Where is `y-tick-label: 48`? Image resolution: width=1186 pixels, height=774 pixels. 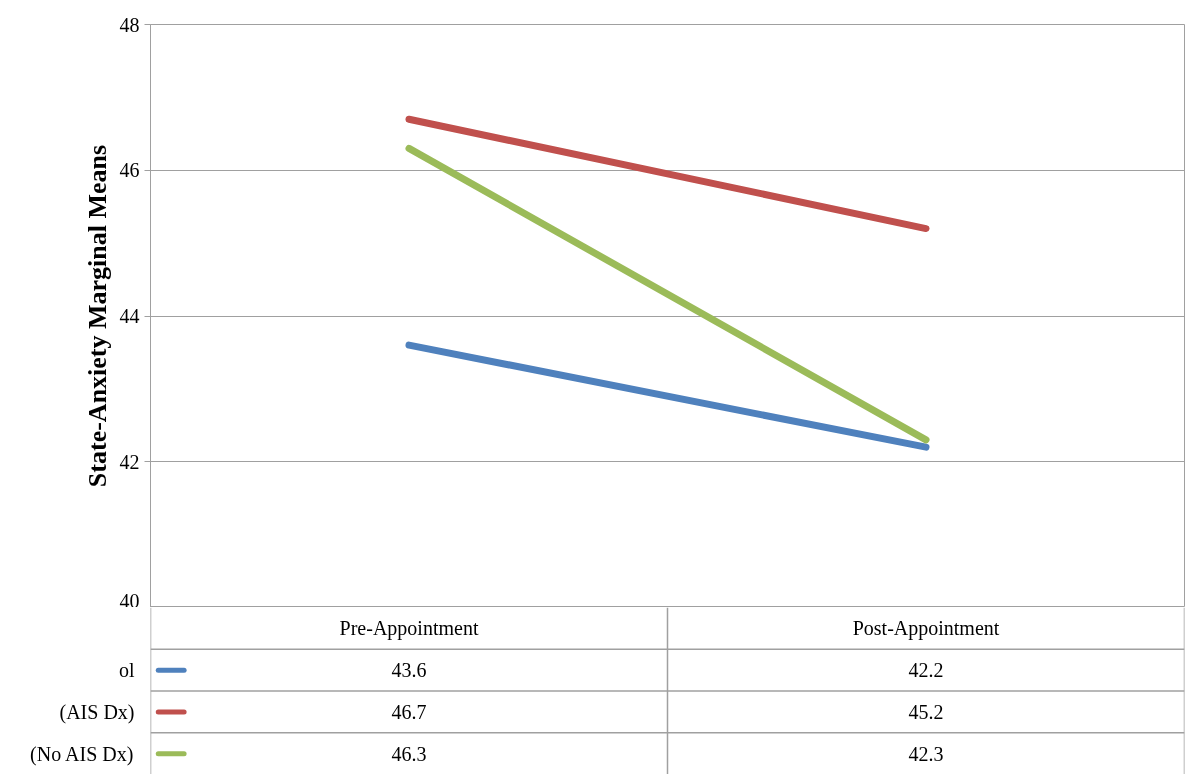
y-tick-label: 48 is located at coordinates (129, 24).